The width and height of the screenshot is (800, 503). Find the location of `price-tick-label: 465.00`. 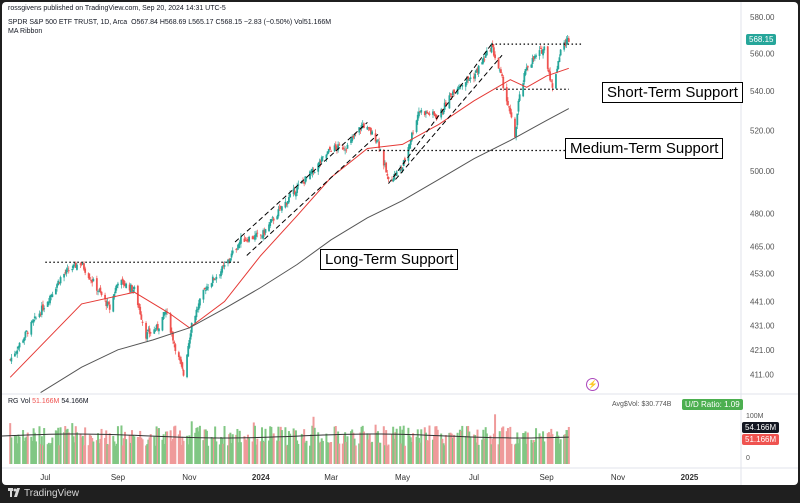

price-tick-label: 465.00 is located at coordinates (762, 246).